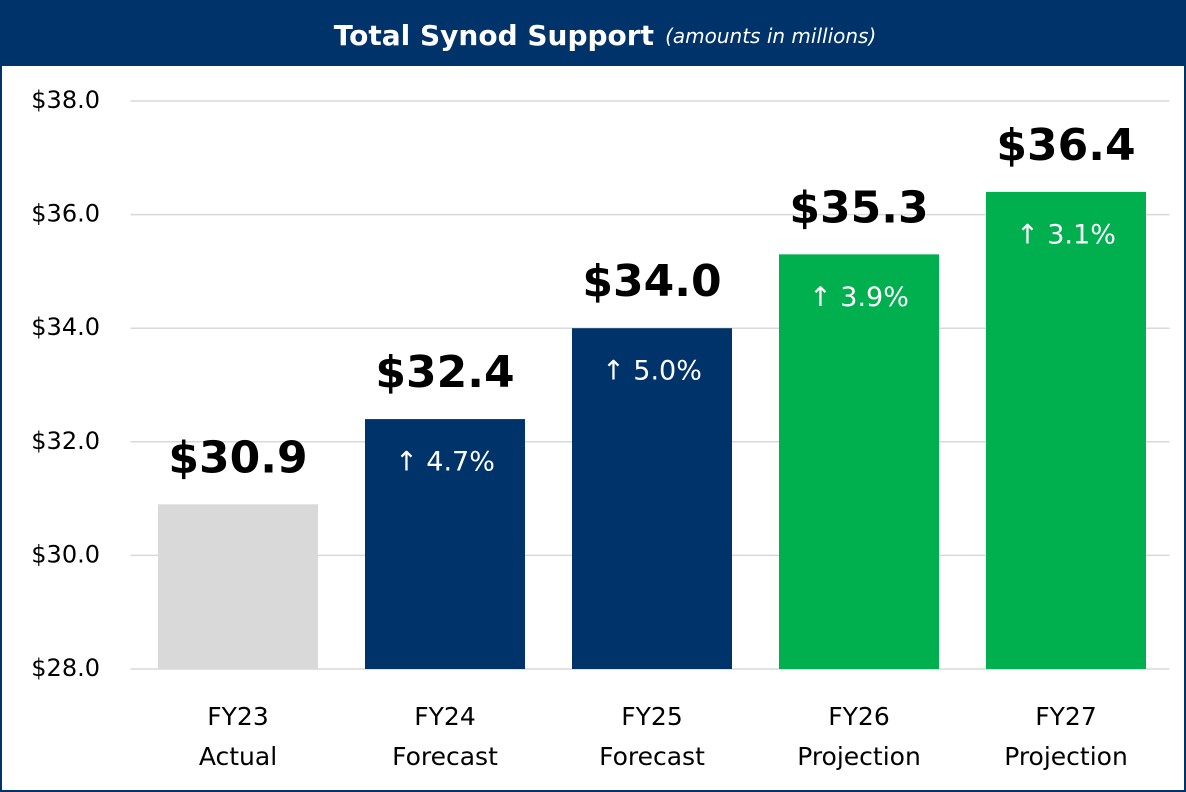 The width and height of the screenshot is (1186, 792). Describe the element at coordinates (1065, 145) in the screenshot. I see `value-label: $36.4` at that location.